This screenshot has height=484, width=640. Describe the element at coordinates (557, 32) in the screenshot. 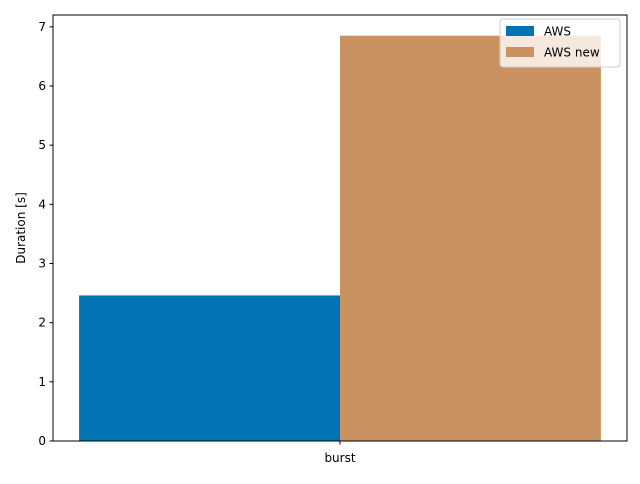

I see `legend-label: AWS` at that location.